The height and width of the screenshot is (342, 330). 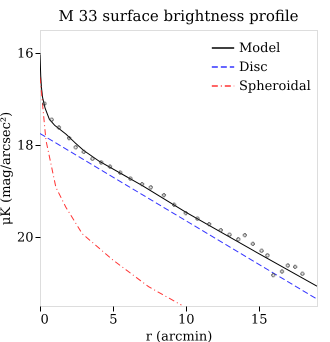 What do you see at coordinates (178, 16) in the screenshot?
I see `chart-title: M 33 surface brightness profile` at bounding box center [178, 16].